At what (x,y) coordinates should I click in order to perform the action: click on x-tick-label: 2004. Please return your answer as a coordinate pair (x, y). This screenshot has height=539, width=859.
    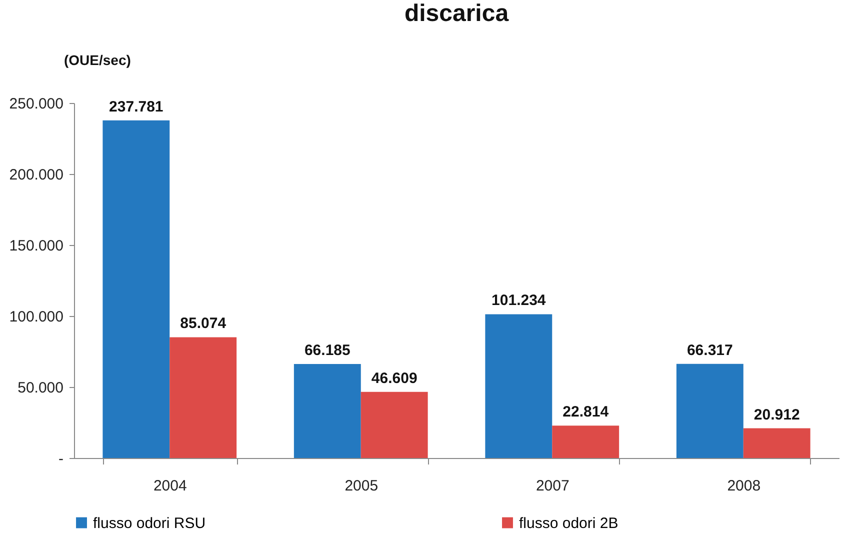
    Looking at the image, I should click on (170, 486).